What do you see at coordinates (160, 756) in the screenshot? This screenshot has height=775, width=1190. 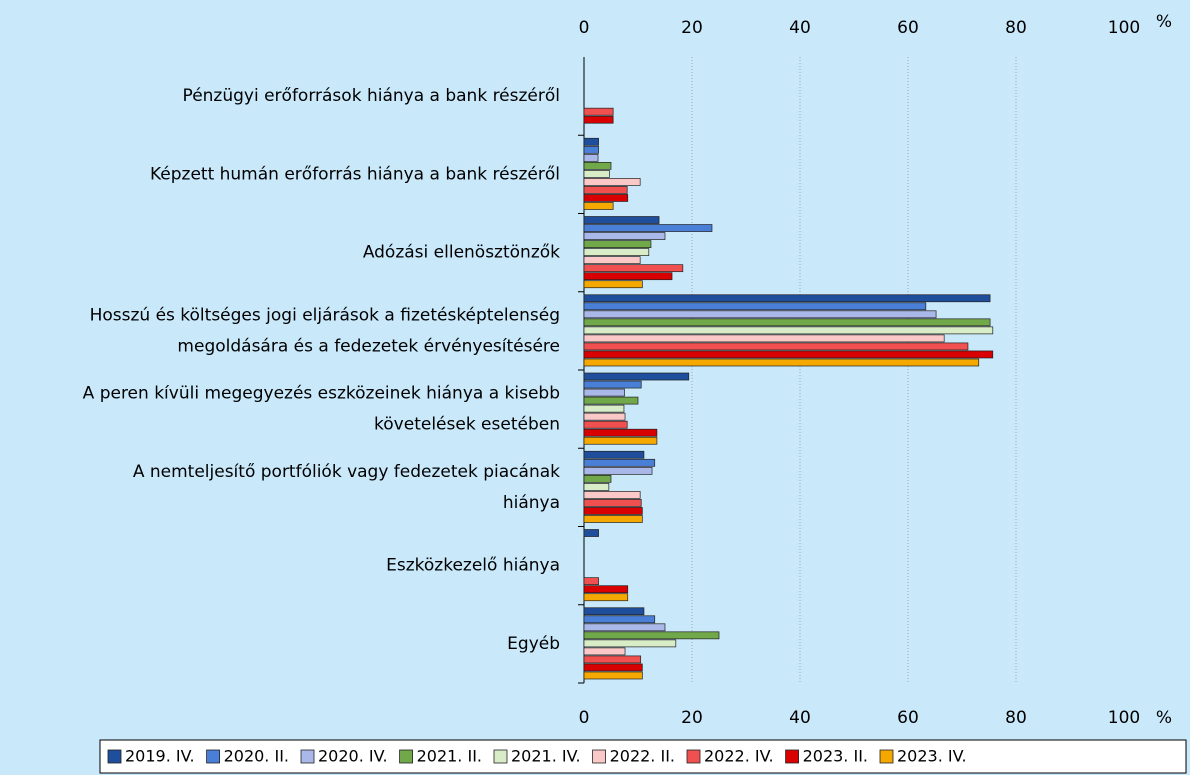 I see `legend-label: 2019. IV.` at bounding box center [160, 756].